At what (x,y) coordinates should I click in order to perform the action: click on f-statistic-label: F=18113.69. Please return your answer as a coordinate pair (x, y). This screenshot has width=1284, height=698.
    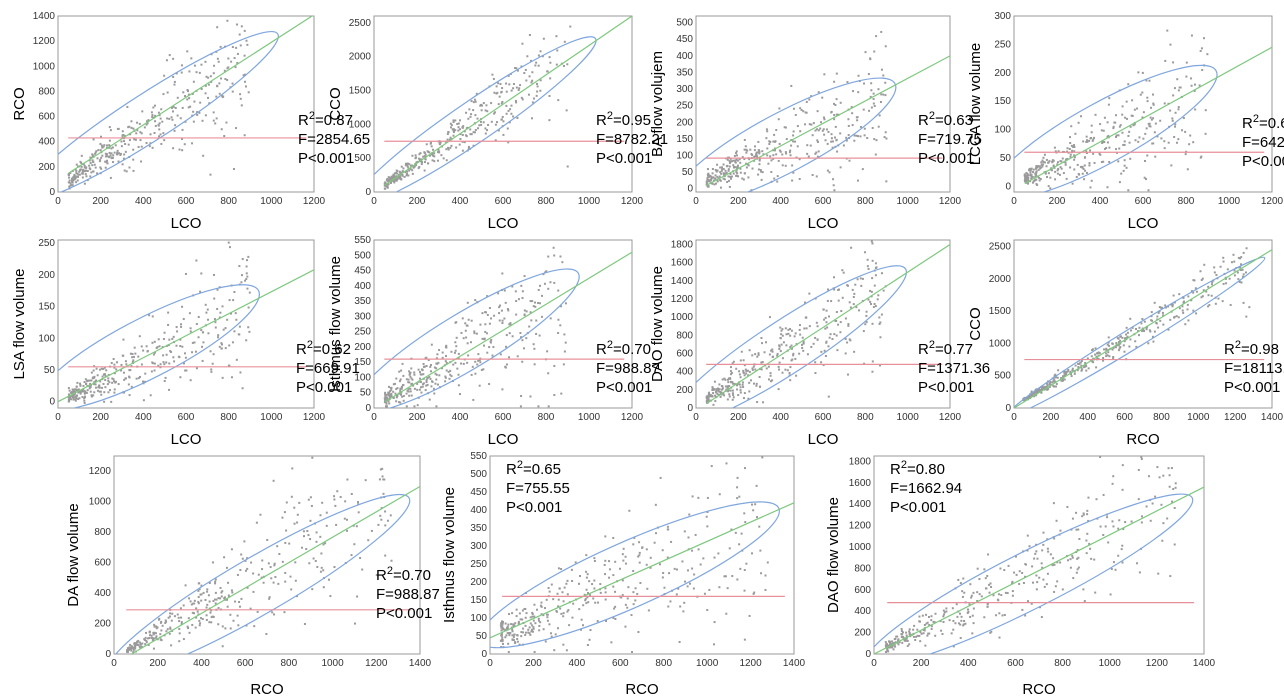
    Looking at the image, I should click on (1254, 368).